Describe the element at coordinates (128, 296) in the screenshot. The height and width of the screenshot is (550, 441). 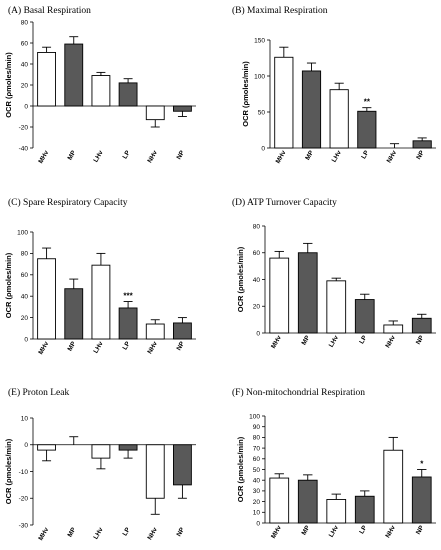
I see `significance-marker: ***` at that location.